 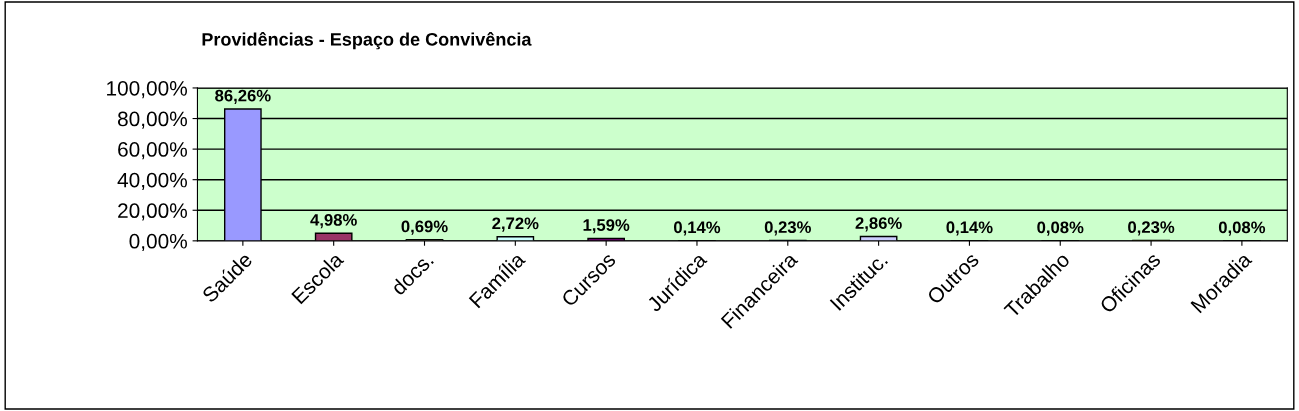 I want to click on data-label: 2,86%, so click(x=878, y=224).